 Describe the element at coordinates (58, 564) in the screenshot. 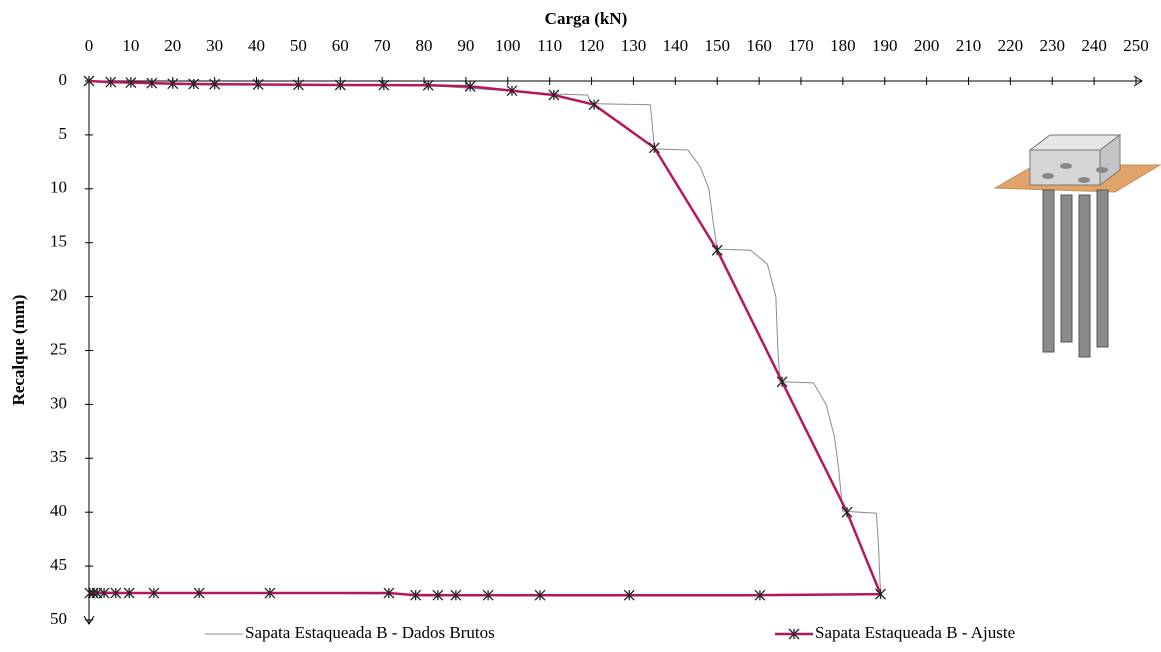

I see `y-tick-label: 45` at that location.